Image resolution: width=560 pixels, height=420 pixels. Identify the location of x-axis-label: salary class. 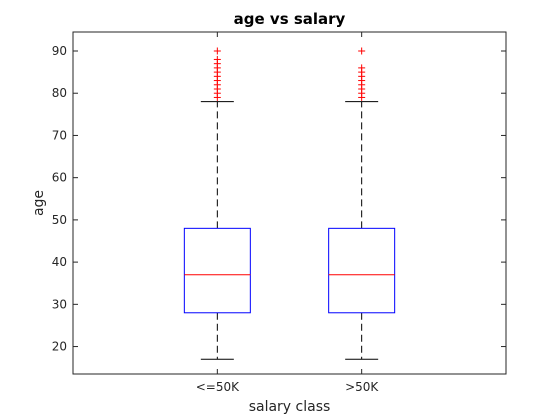
(290, 407).